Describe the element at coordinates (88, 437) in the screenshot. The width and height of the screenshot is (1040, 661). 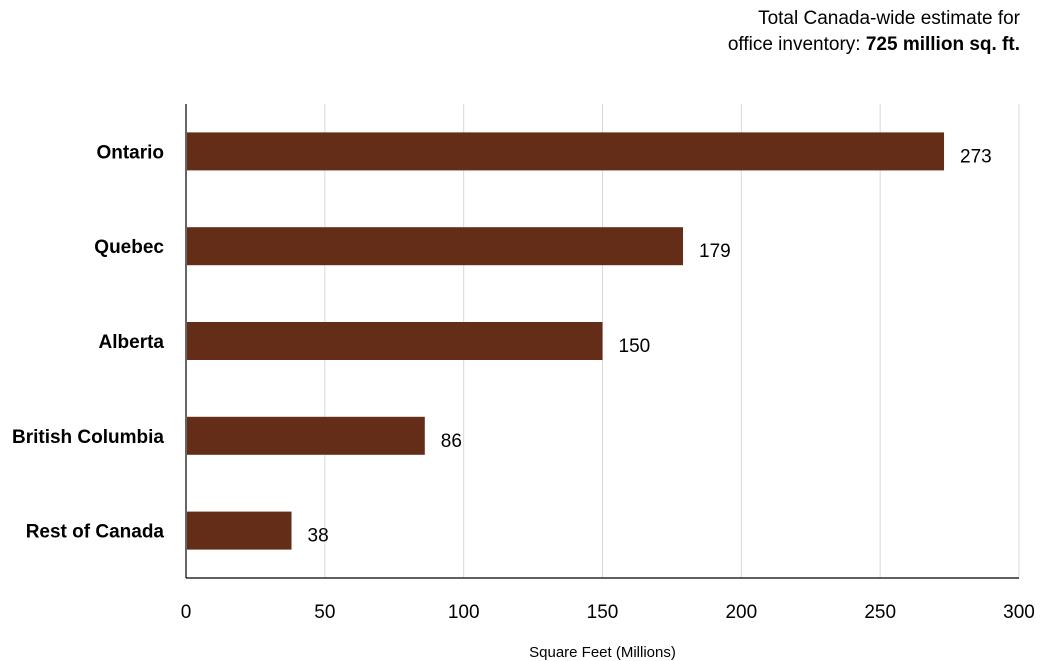
I see `category-label-british-columbia: British Columbia` at that location.